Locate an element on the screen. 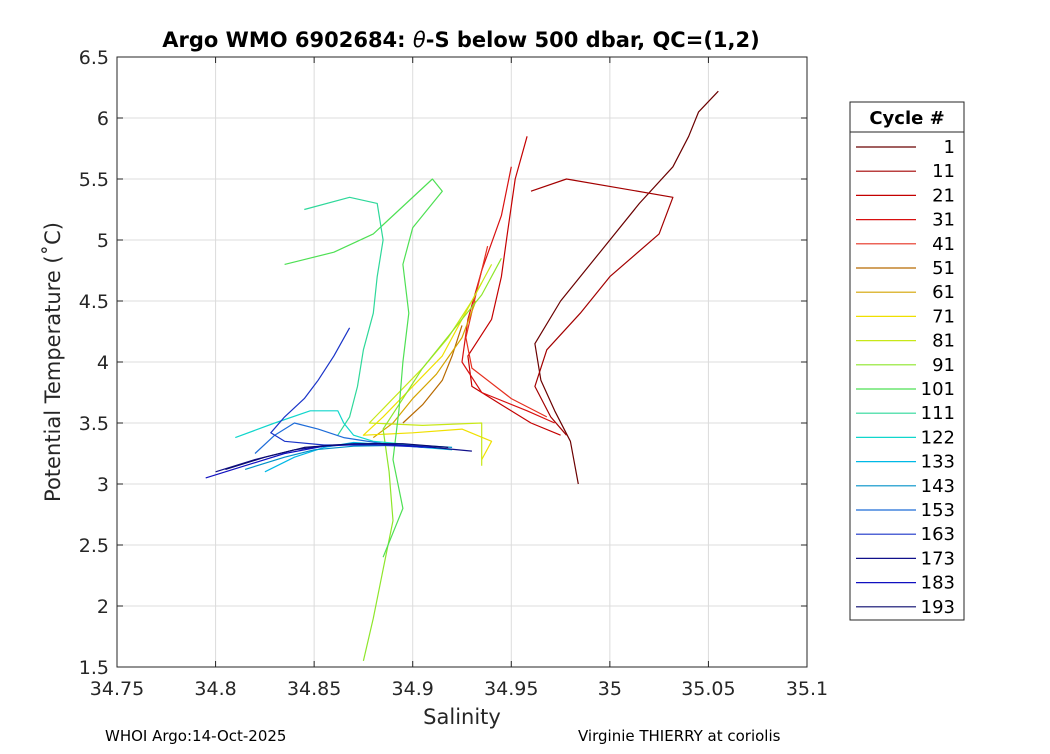  y-tick-label: 1.5 is located at coordinates (94, 668).